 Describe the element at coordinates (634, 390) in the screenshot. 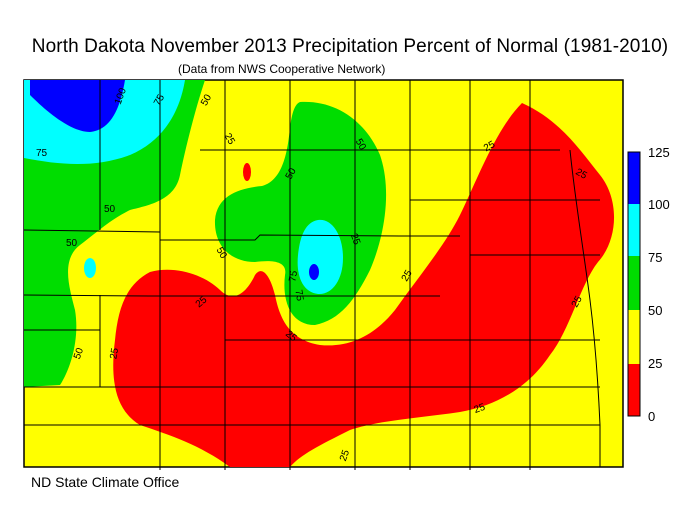

I see `colorbar-segment-red` at that location.